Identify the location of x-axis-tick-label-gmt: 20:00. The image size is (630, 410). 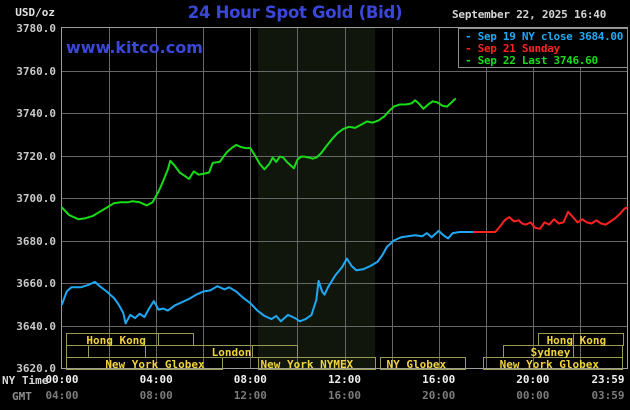
(439, 395).